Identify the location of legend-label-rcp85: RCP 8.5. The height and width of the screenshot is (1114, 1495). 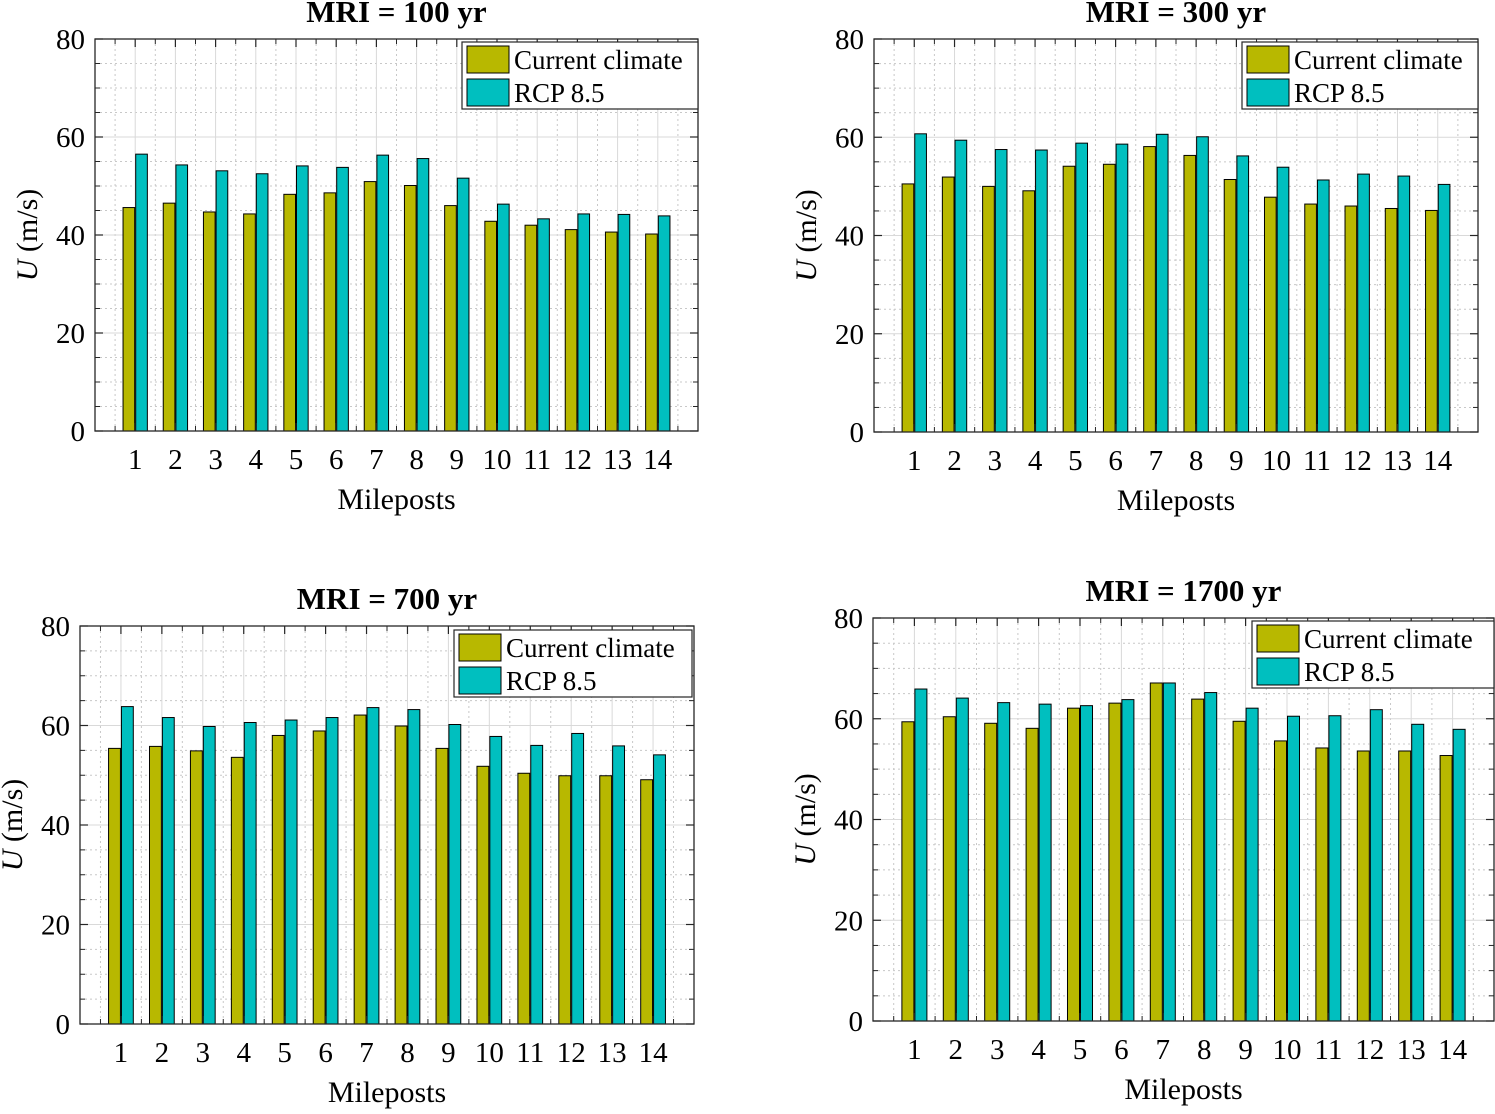
(1349, 672).